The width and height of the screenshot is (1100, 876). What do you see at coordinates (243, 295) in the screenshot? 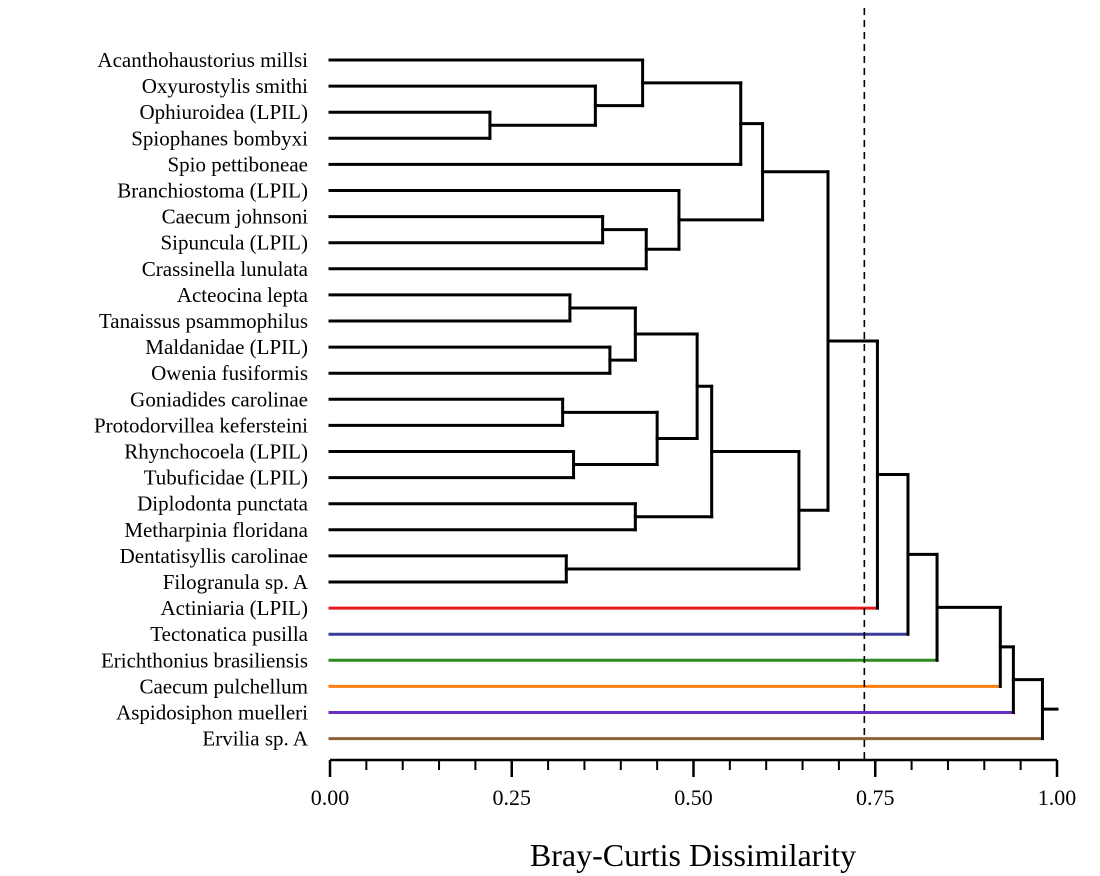
I see `leaf-label: Acteocina lepta` at bounding box center [243, 295].